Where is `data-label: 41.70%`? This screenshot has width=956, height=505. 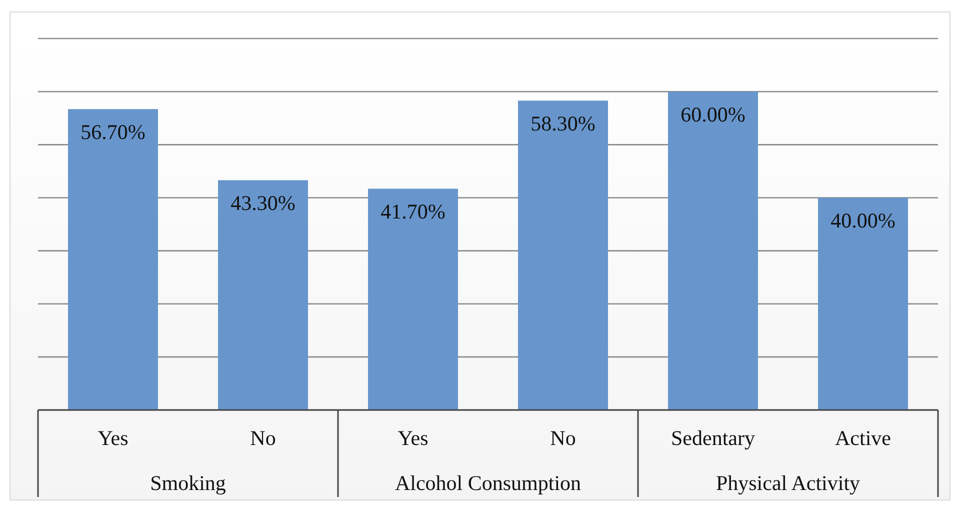
data-label: 41.70% is located at coordinates (413, 212).